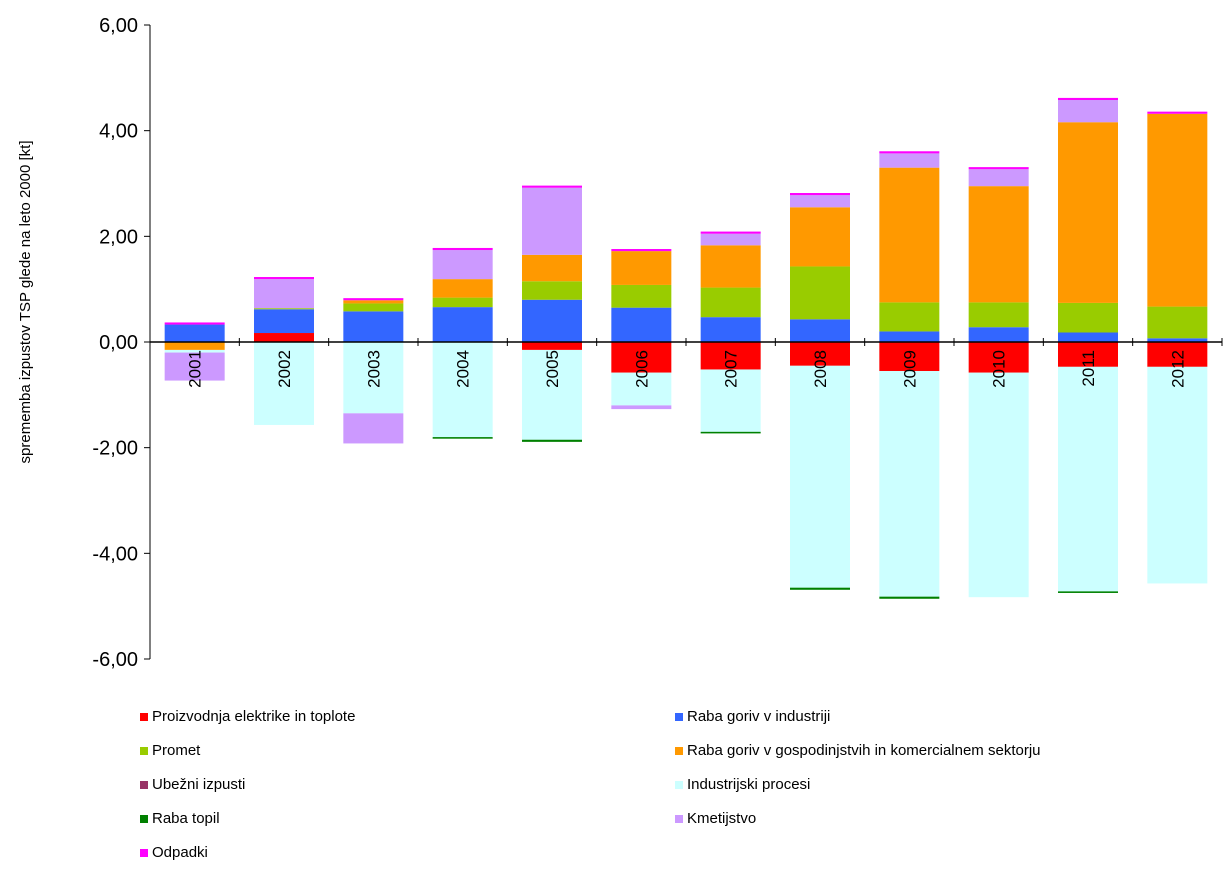 This screenshot has width=1227, height=888. I want to click on x-tick-label-2011: 2011, so click(1088, 368).